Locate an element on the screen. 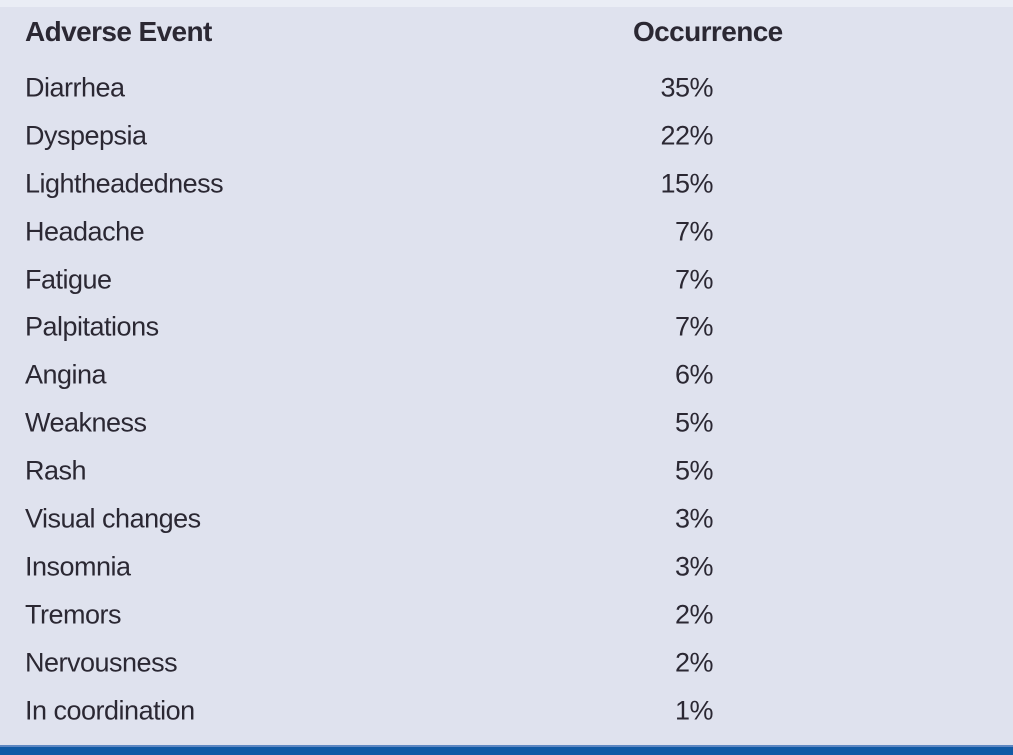  adverse-event-cell: Headache is located at coordinates (85, 231).